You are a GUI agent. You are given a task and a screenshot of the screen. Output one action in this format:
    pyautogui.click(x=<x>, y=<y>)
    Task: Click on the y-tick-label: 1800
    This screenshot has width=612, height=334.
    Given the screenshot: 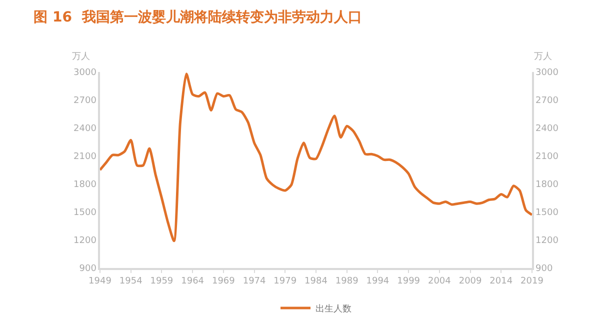 What is the action you would take?
    pyautogui.click(x=85, y=185)
    